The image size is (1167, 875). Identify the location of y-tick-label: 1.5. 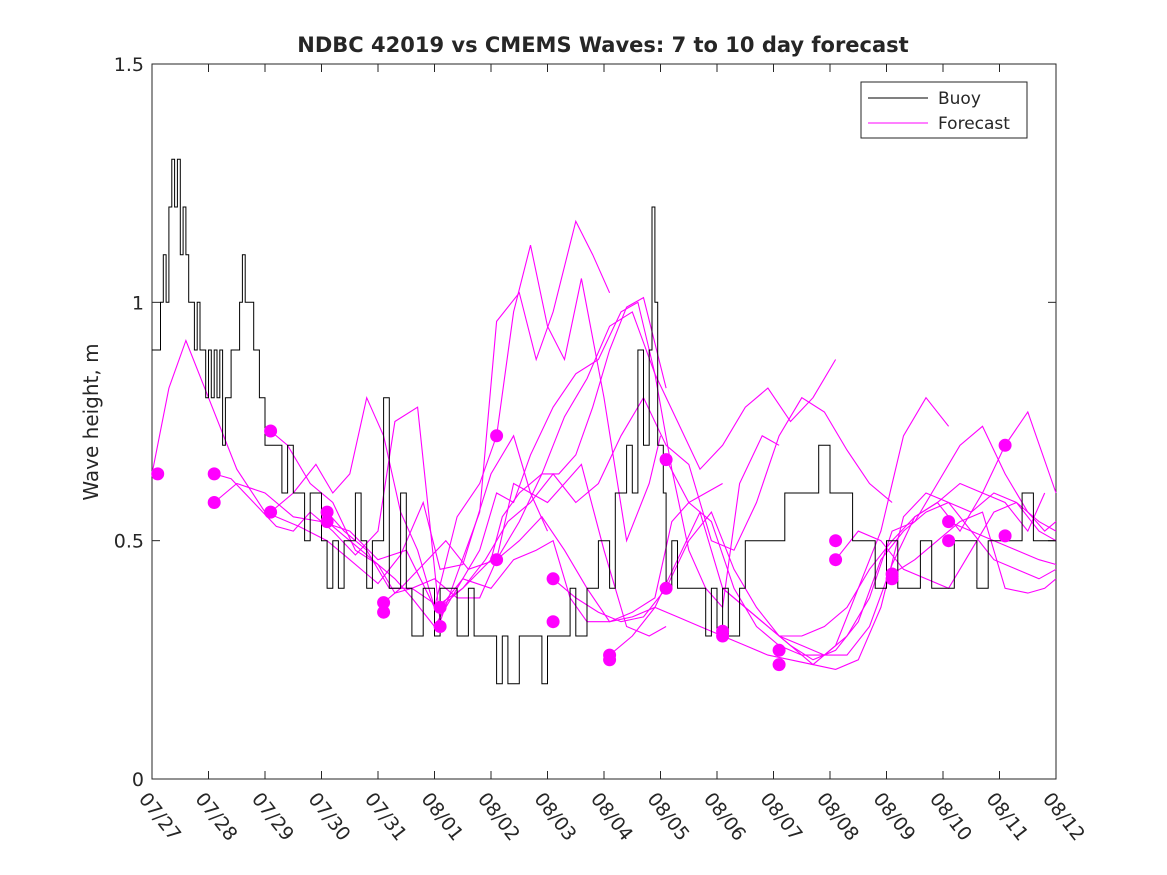
(129, 65).